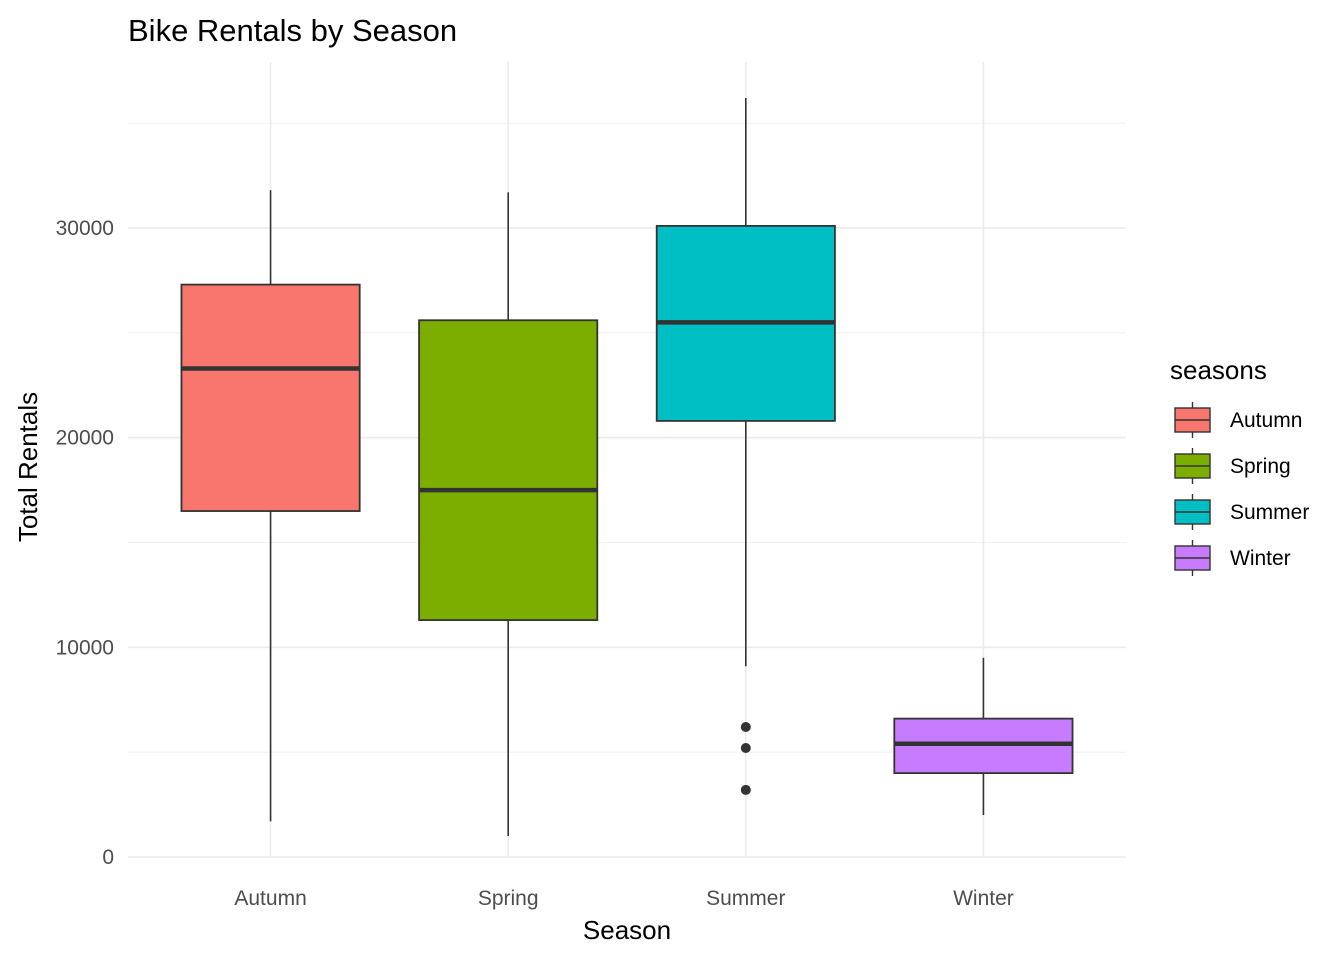 The image size is (1344, 965). I want to click on y-tick-label: 10000, so click(85, 647).